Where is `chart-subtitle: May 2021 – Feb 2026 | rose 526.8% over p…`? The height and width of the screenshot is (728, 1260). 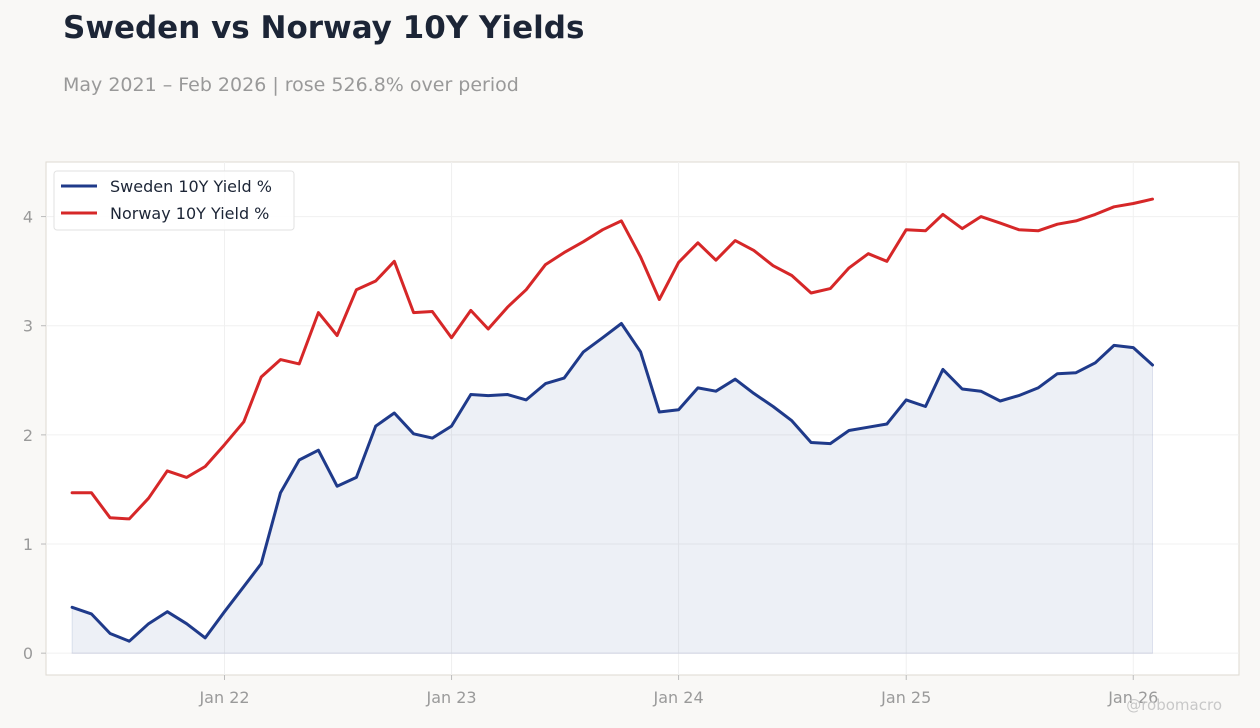
chart-subtitle: May 2021 – Feb 2026 | rose 526.8% over p… is located at coordinates (291, 85).